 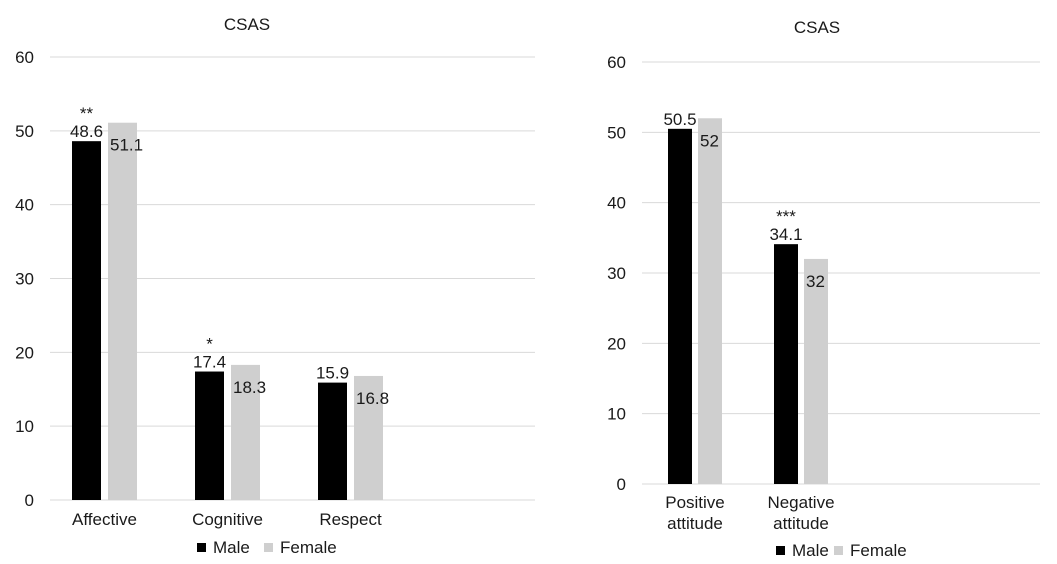 What do you see at coordinates (709, 140) in the screenshot?
I see `data-label-female: 52` at bounding box center [709, 140].